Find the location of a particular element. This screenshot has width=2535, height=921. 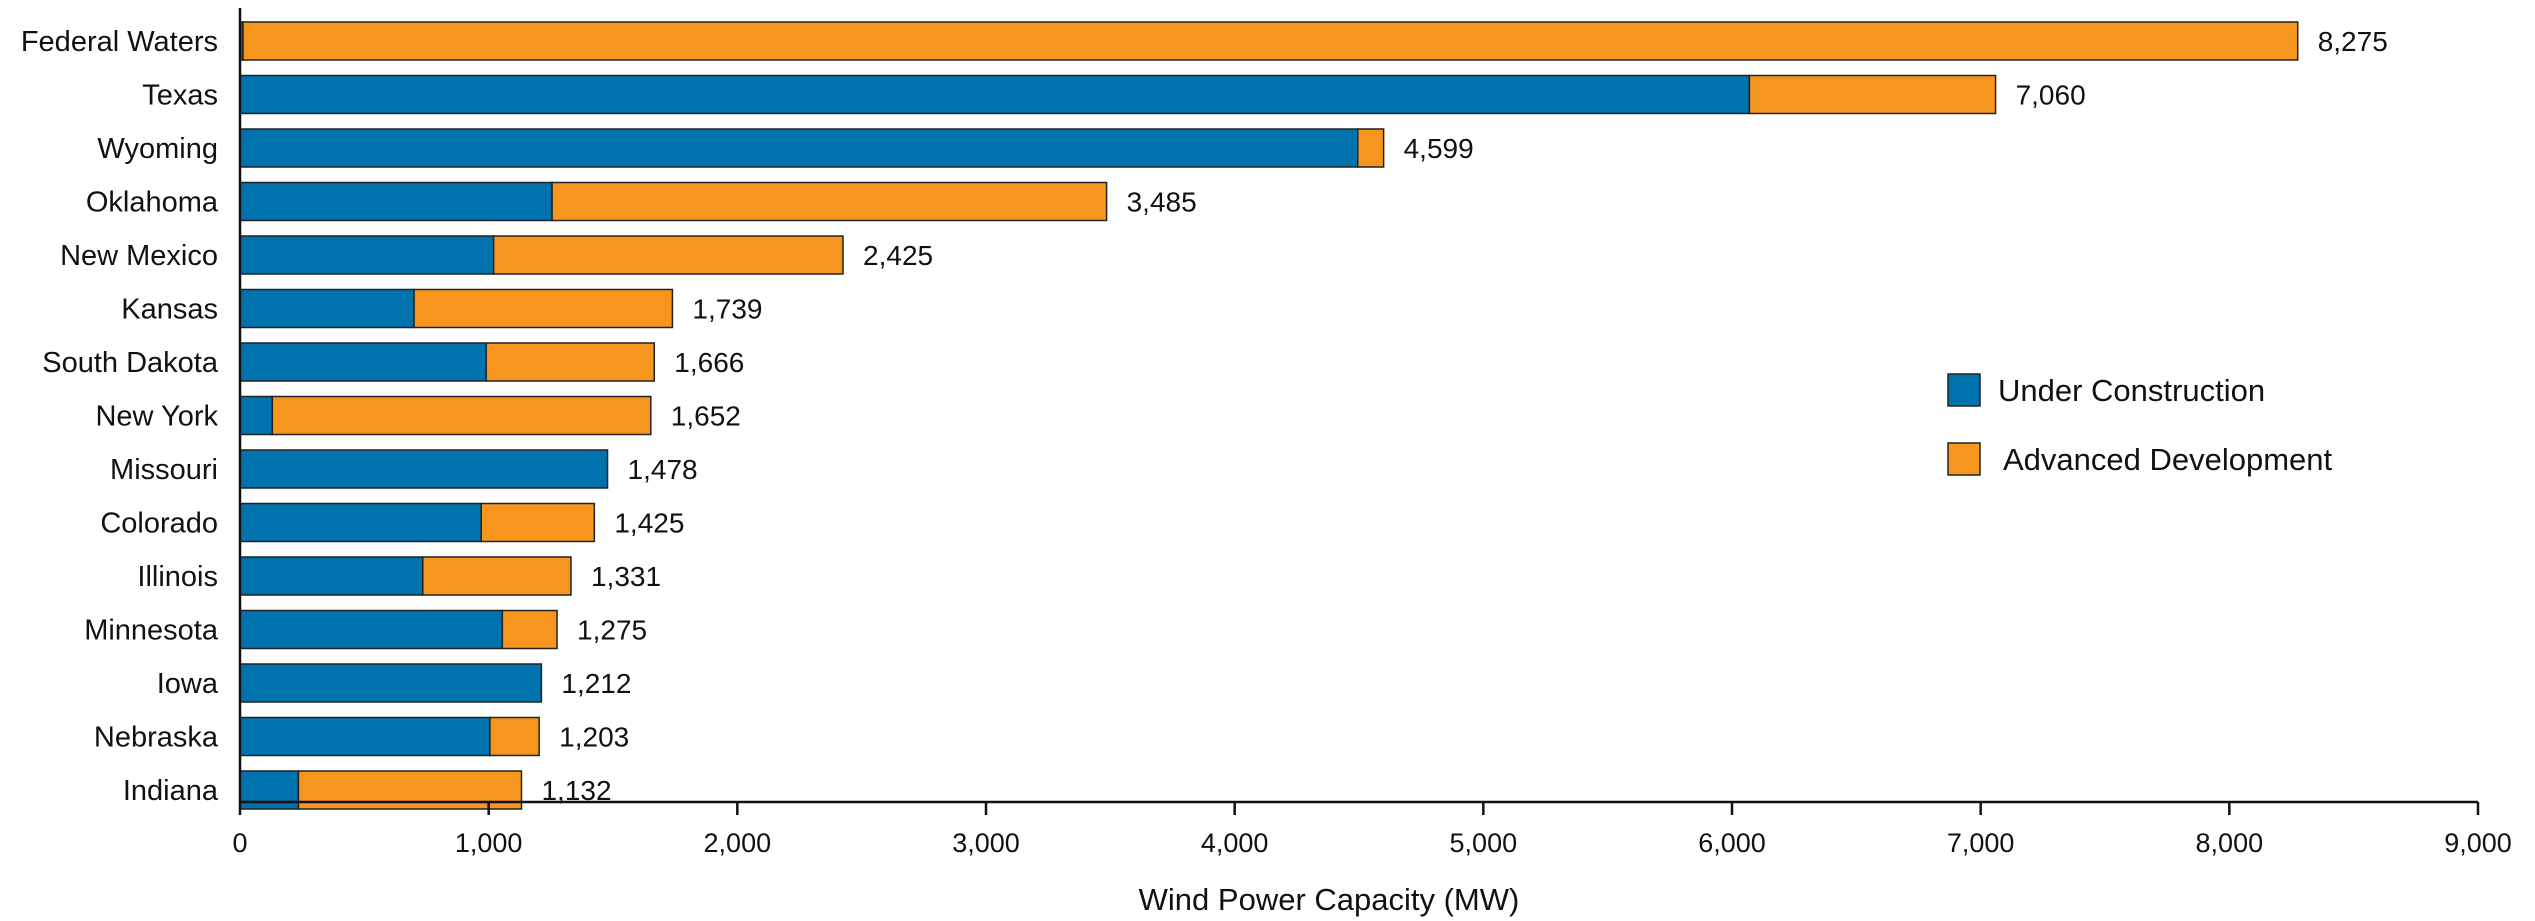

bar-minnesota-under-construction is located at coordinates (371, 629).